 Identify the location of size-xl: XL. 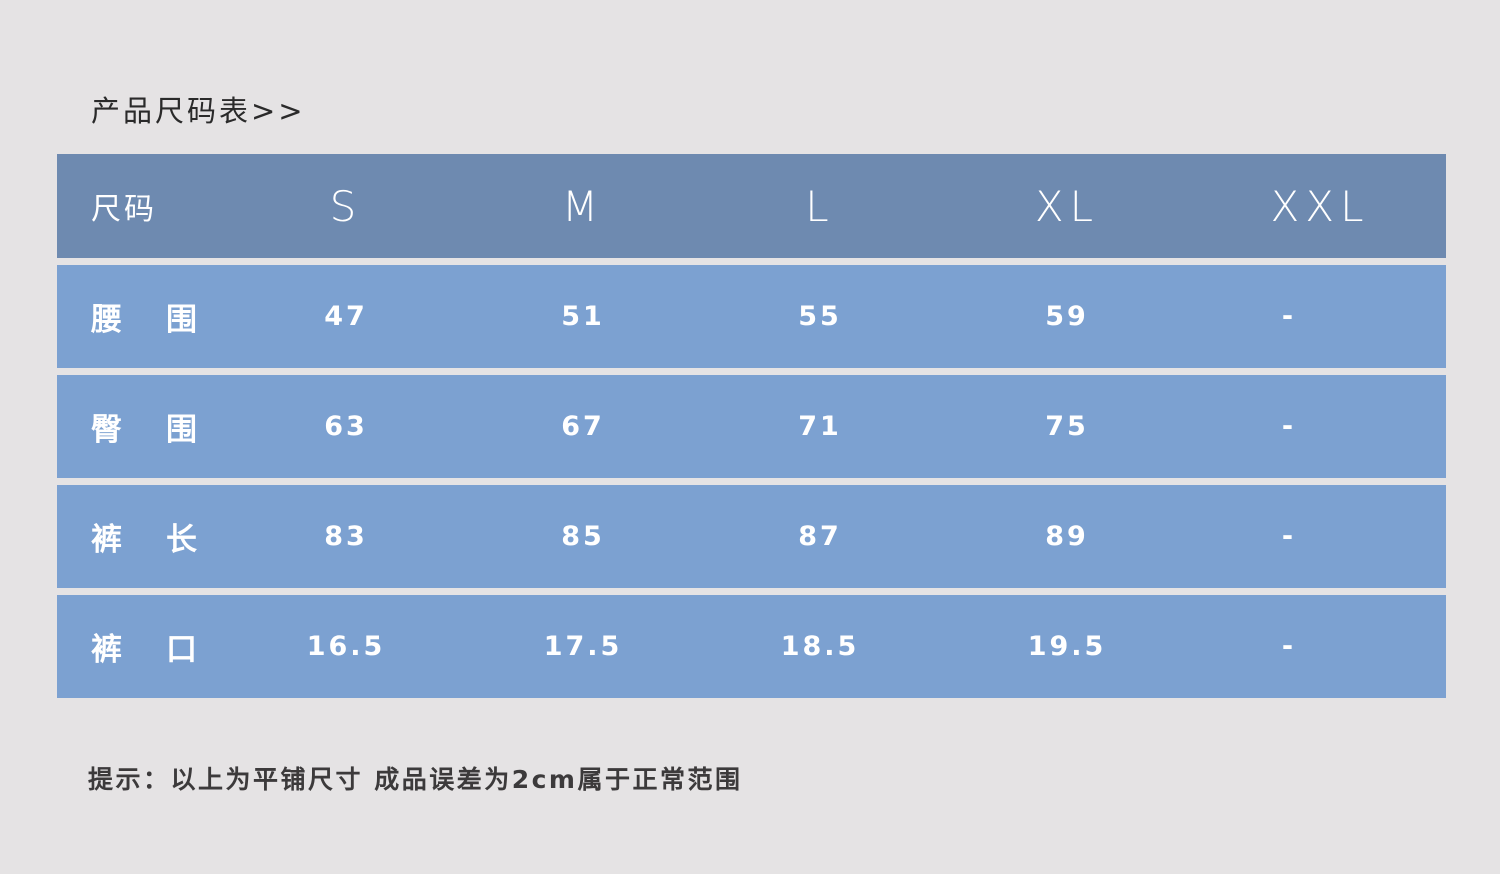
(1067, 206).